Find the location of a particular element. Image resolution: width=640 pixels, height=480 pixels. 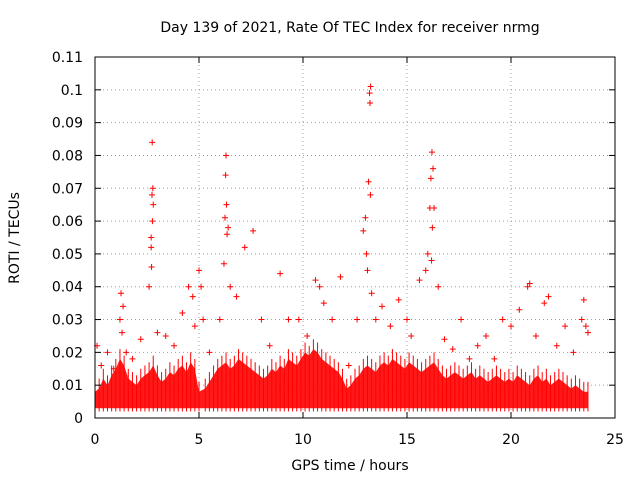

x-tick-label: 15 is located at coordinates (407, 440).